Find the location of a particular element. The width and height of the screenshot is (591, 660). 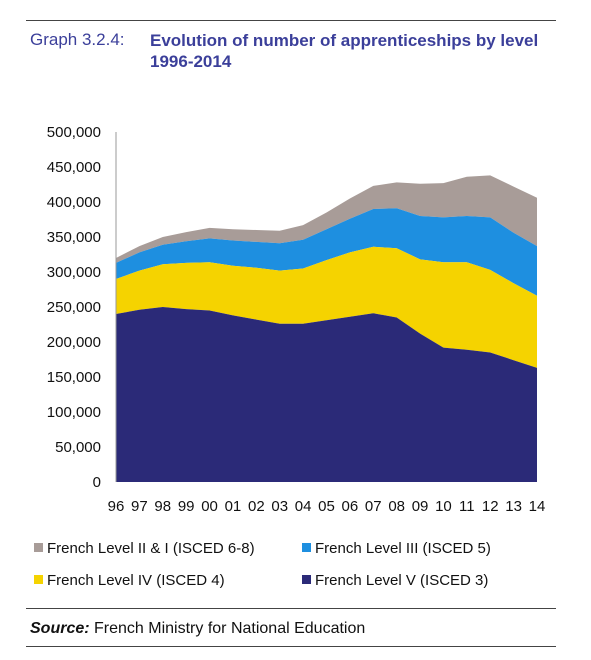

legend-swatch-level-v is located at coordinates (306, 579).